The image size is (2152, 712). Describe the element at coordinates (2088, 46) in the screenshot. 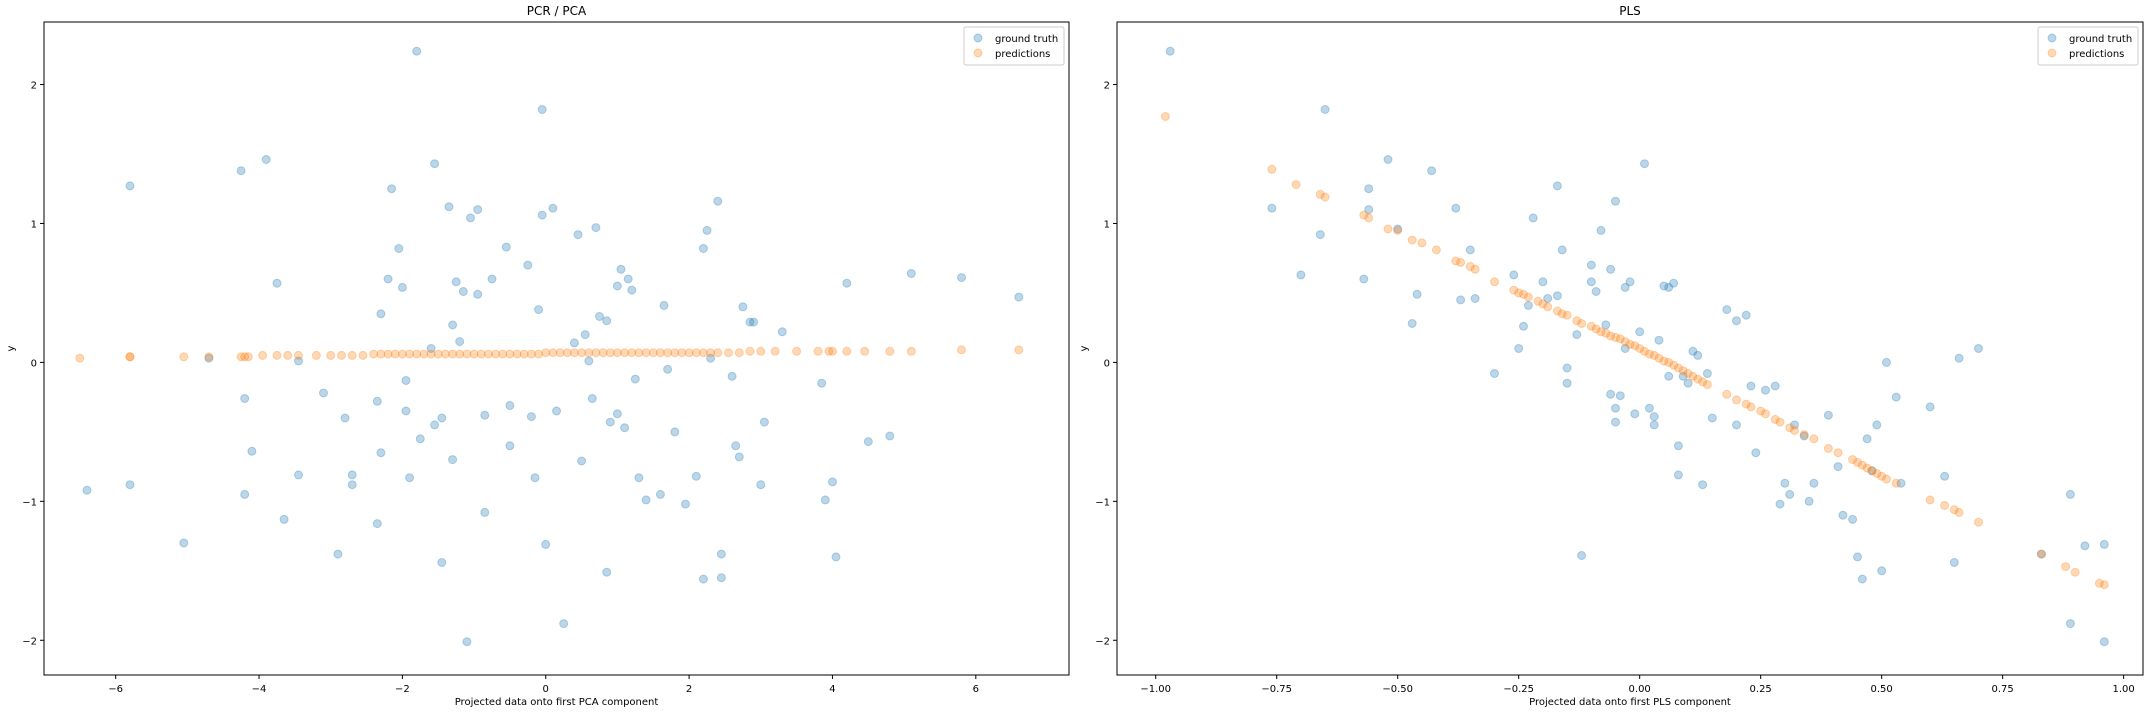

I see `legend: ground truth predictions` at that location.